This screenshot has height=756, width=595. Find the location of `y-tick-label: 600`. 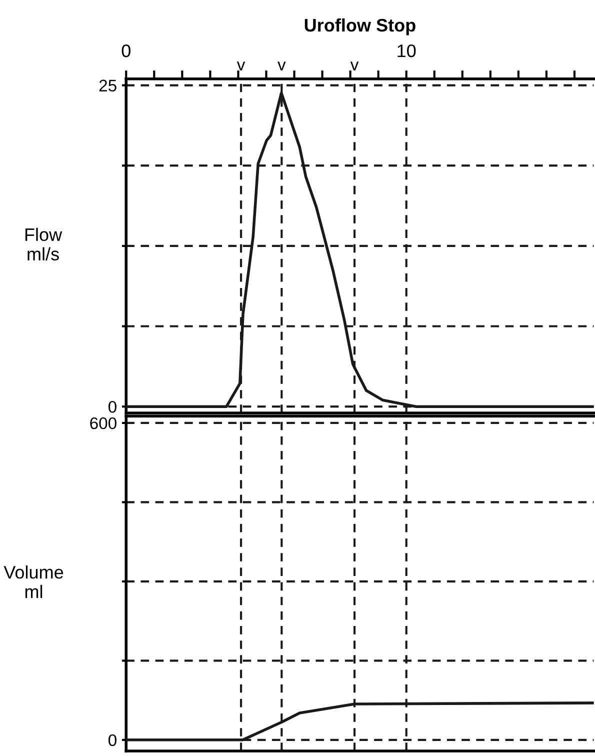

y-tick-label: 600 is located at coordinates (103, 423).